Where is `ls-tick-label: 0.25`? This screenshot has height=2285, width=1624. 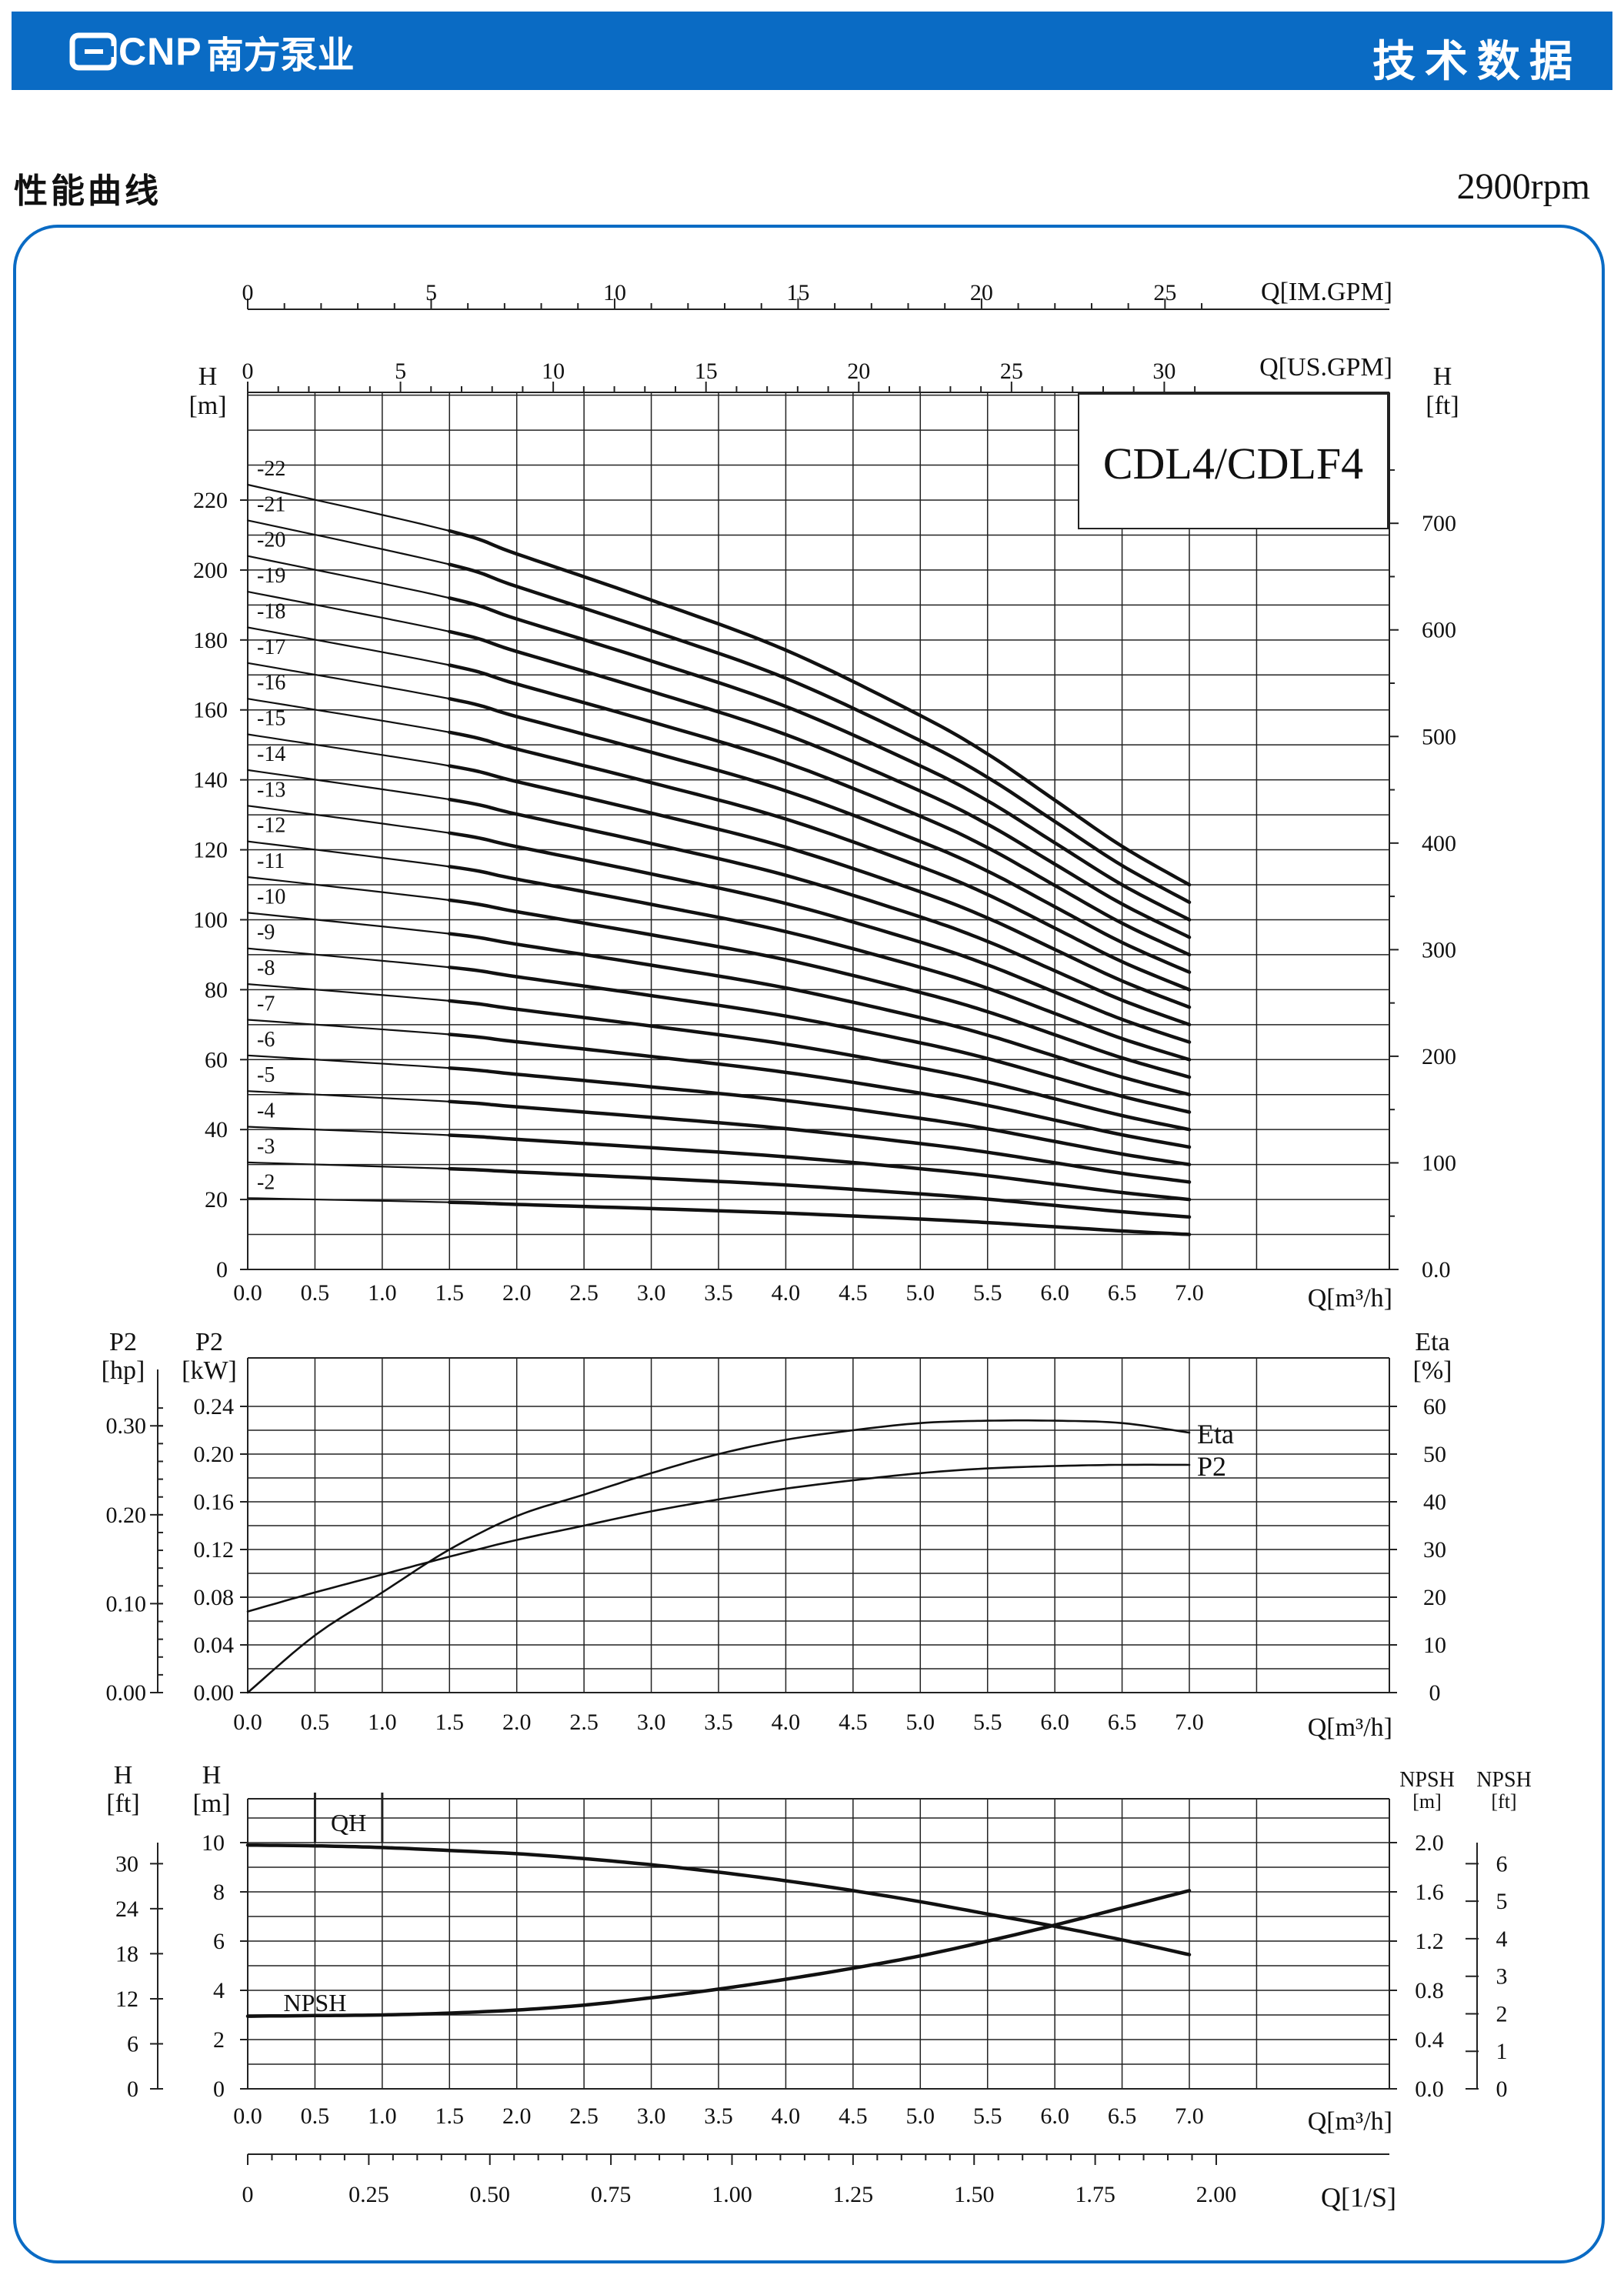 ls-tick-label: 0.25 is located at coordinates (368, 2194).